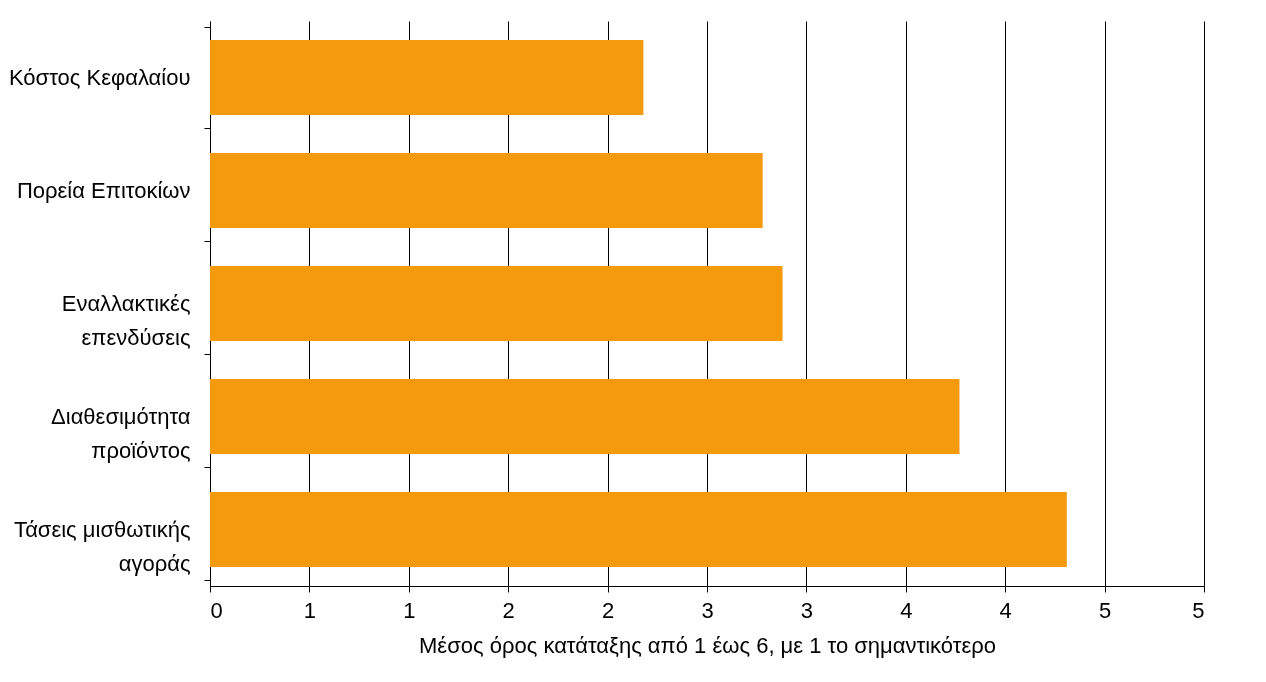 The image size is (1266, 682). What do you see at coordinates (121, 433) in the screenshot?
I see `y-tick-label: Διαθεσιμότητα προϊόντος` at bounding box center [121, 433].